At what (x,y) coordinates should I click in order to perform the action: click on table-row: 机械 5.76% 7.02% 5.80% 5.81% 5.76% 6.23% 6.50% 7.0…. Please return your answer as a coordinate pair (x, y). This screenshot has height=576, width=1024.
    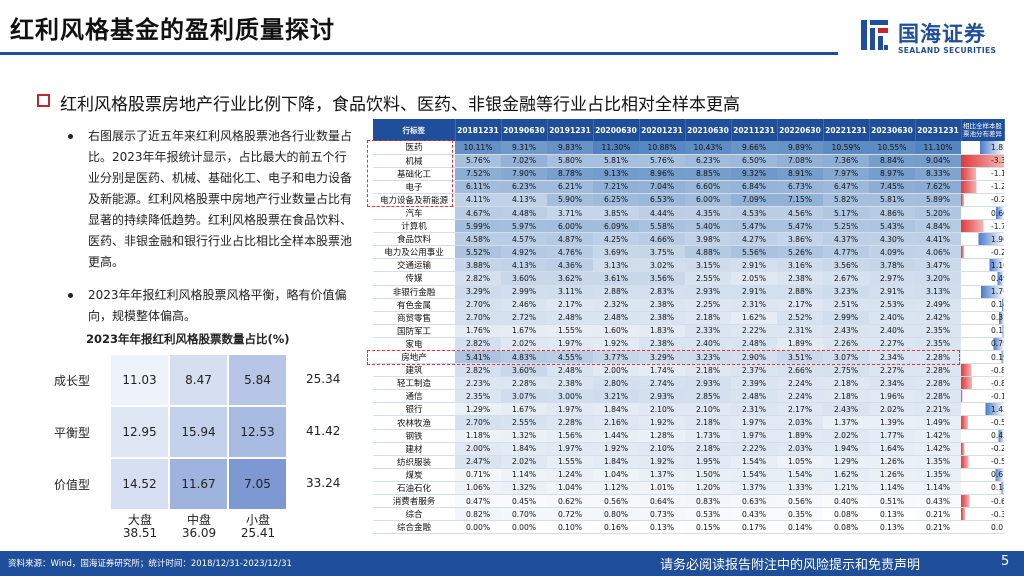
    Looking at the image, I should click on (688, 161).